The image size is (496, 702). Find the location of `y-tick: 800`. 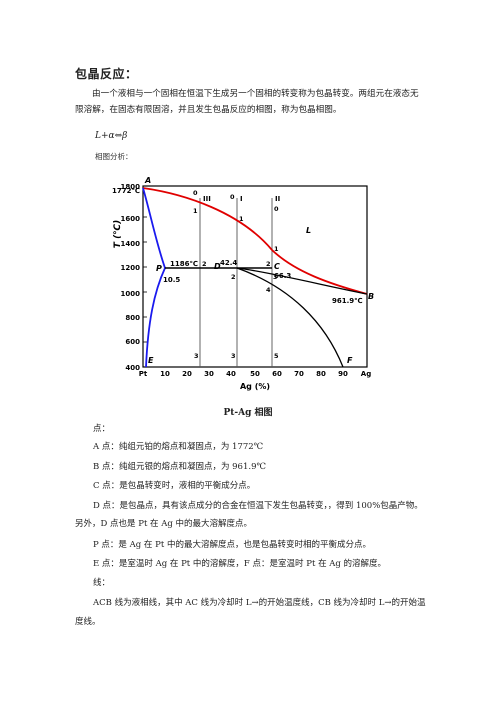

y-tick: 800 is located at coordinates (132, 318).